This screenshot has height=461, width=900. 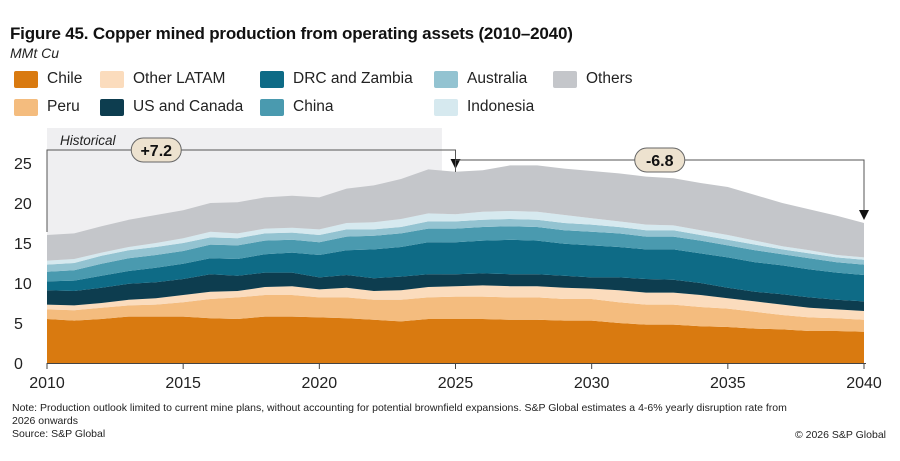 What do you see at coordinates (45, 421) in the screenshot?
I see `note-line-2: 2026 onwards` at bounding box center [45, 421].